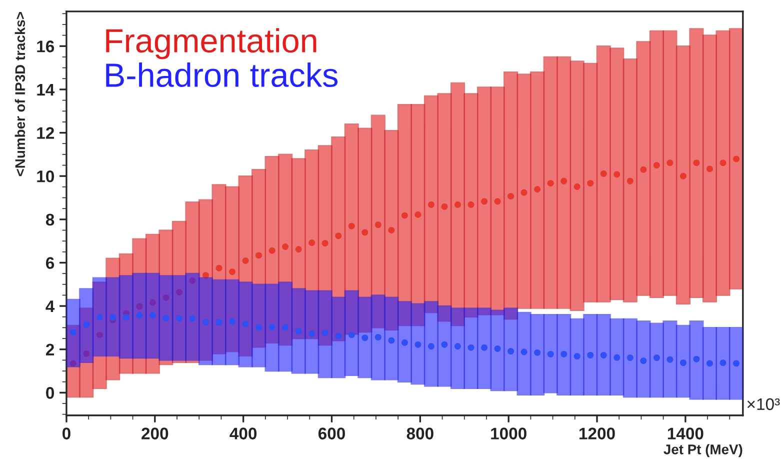  I want to click on text: B-hadron tracks, so click(222, 75).